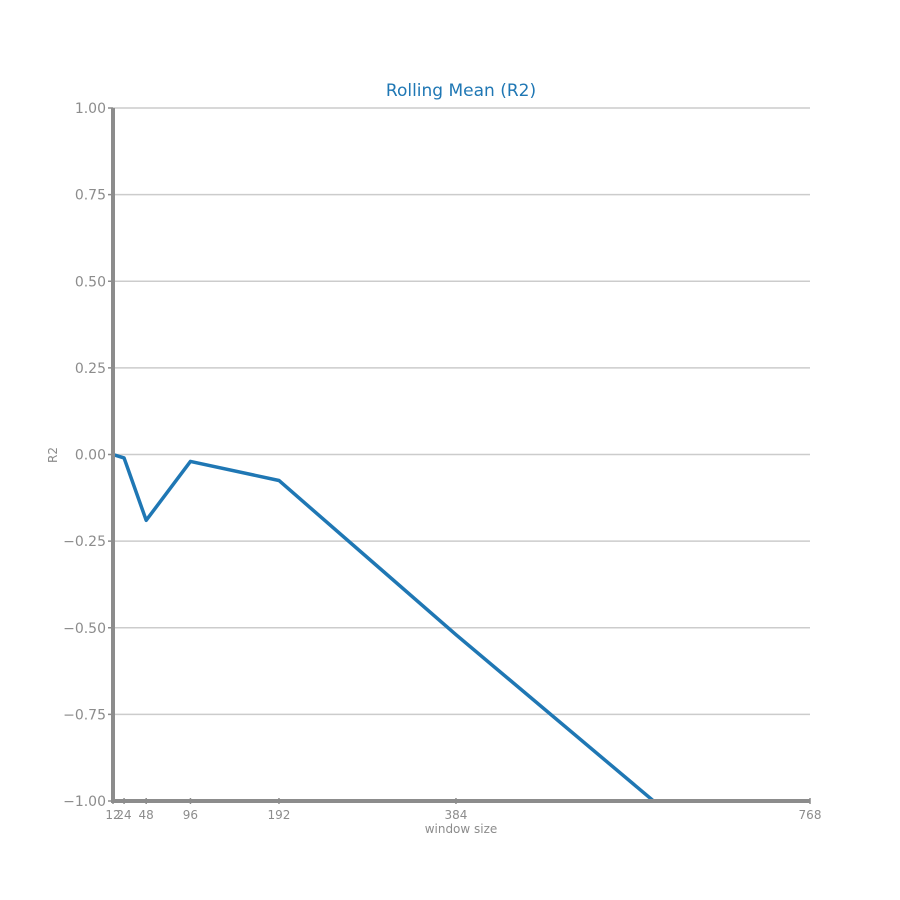 The image size is (900, 900). I want to click on y-tick-layer: 1.00 0.75 0.50 0.25 0.00 −0.25 −0.50 −0.75 −1.00, so click(88, 455).